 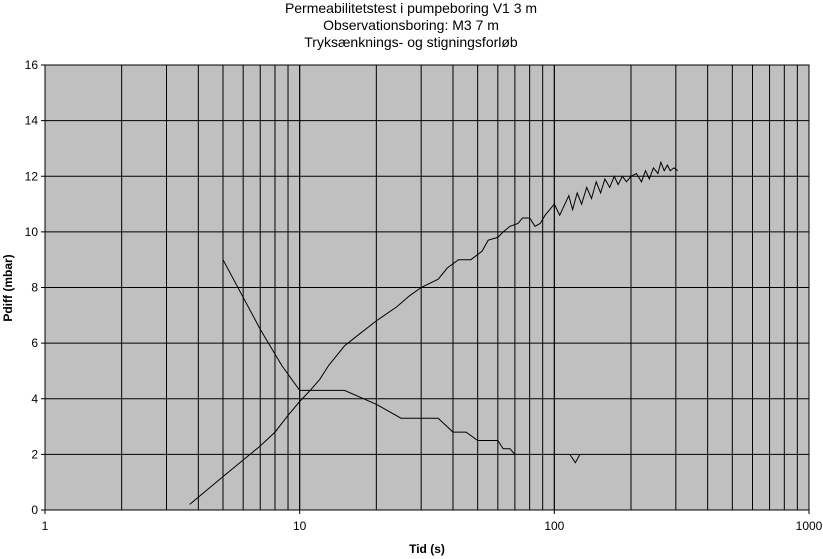 What do you see at coordinates (554, 526) in the screenshot?
I see `x-tick-label: 100` at bounding box center [554, 526].